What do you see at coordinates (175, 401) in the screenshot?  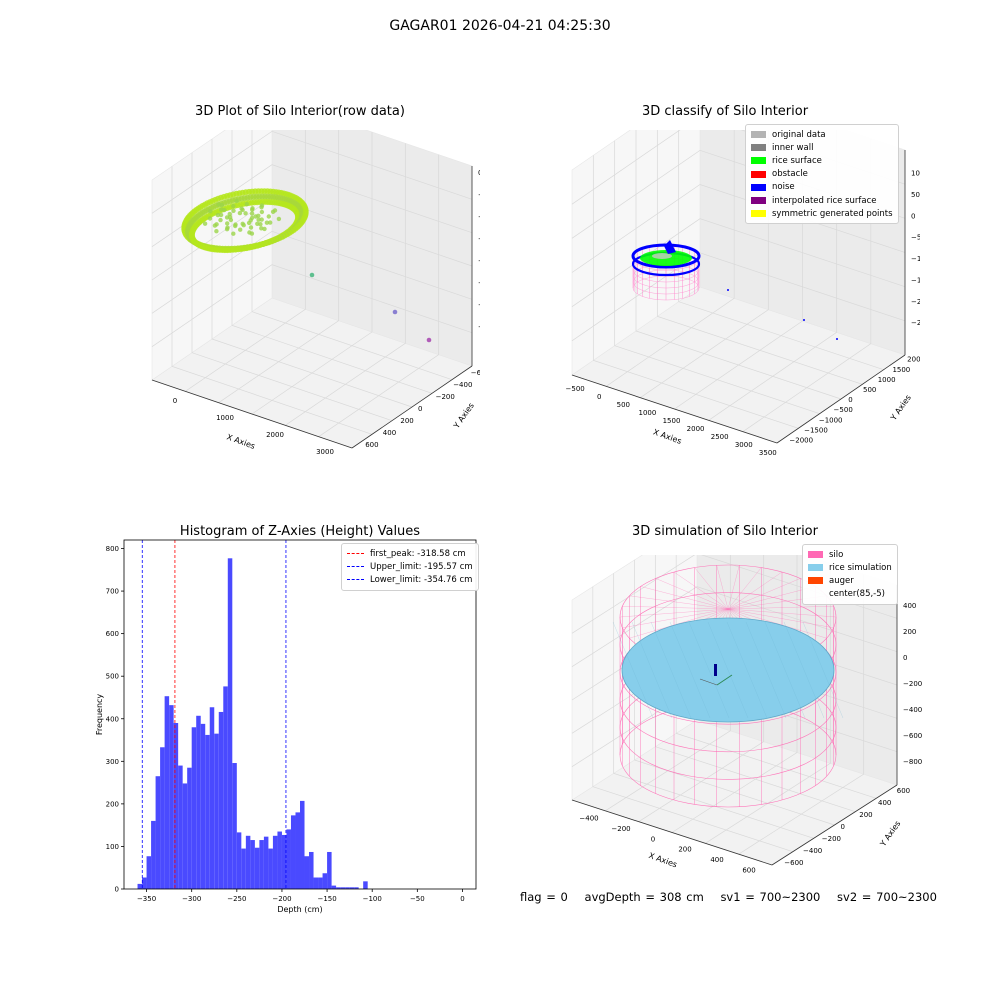 I see `panel1-x-tick-label: 0` at bounding box center [175, 401].